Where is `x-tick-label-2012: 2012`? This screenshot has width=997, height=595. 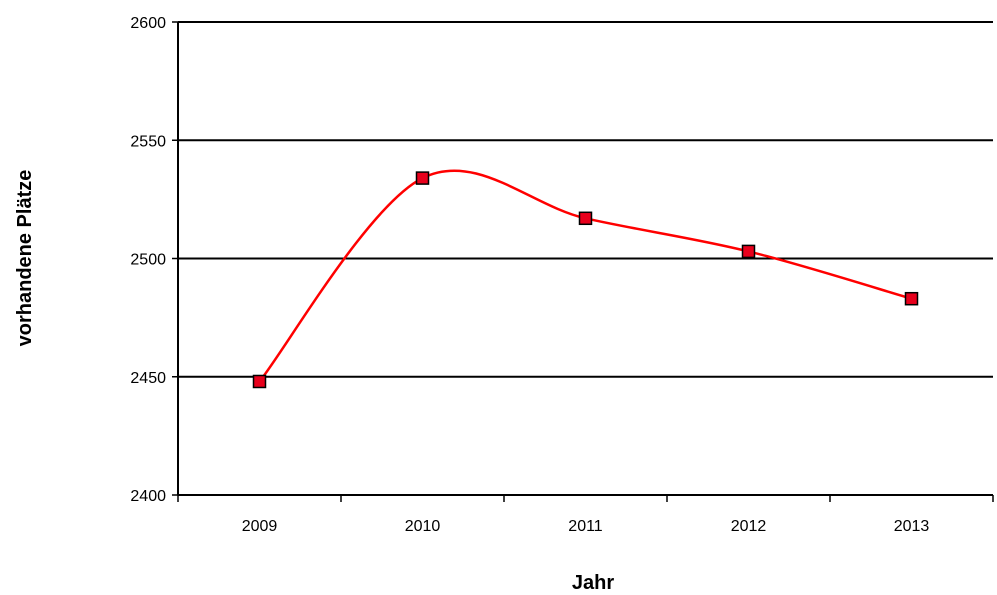 x-tick-label-2012: 2012 is located at coordinates (749, 526).